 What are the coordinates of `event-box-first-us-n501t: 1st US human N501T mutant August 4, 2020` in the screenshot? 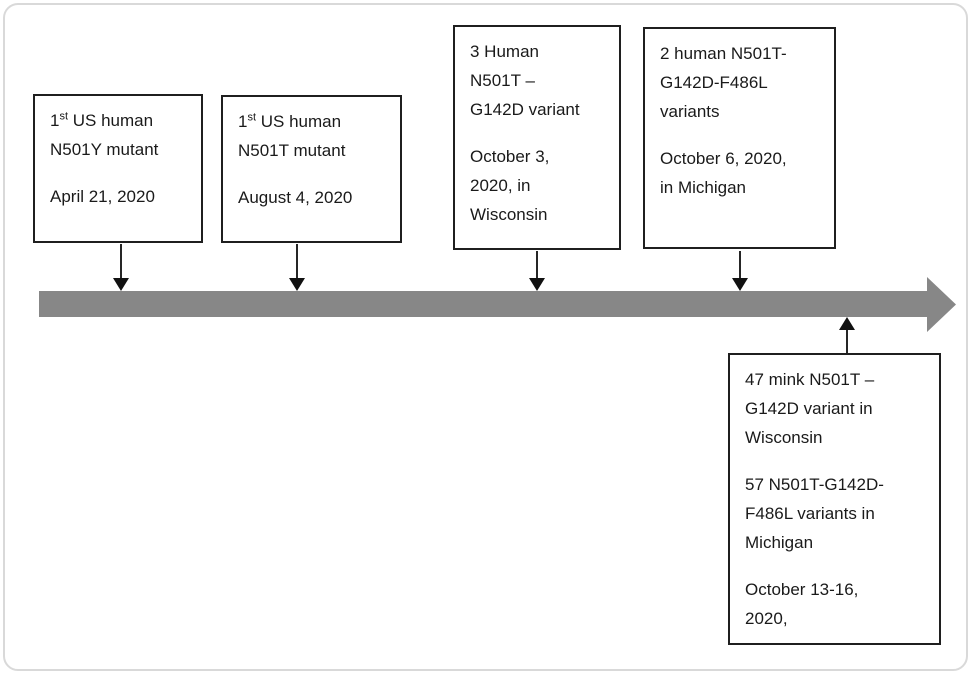 It's located at (311, 169).